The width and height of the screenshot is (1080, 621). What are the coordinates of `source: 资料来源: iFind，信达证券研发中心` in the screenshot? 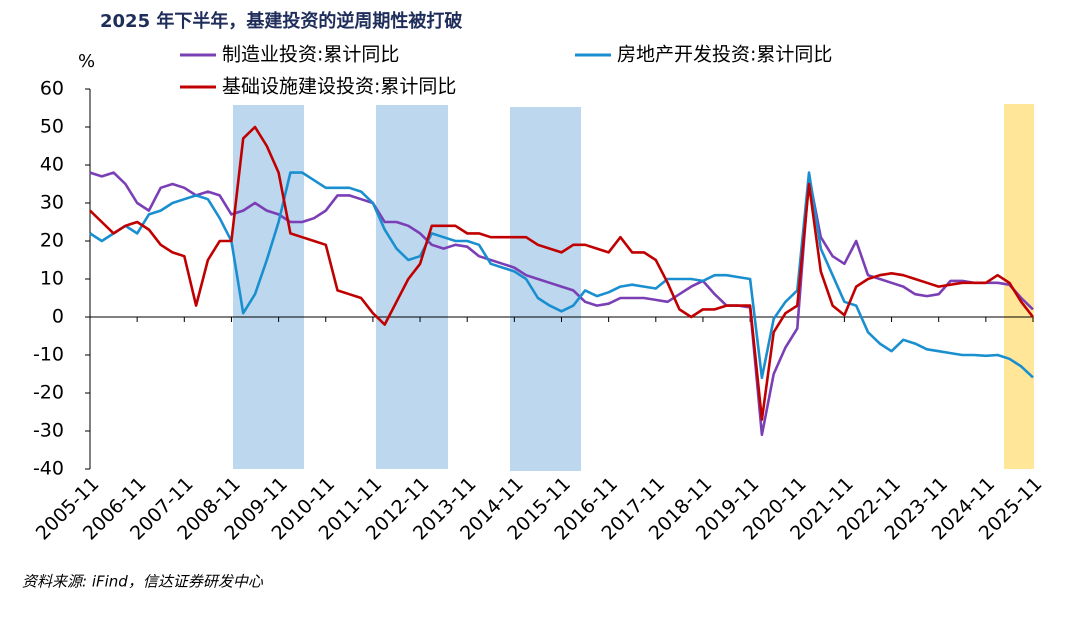 It's located at (143, 582).